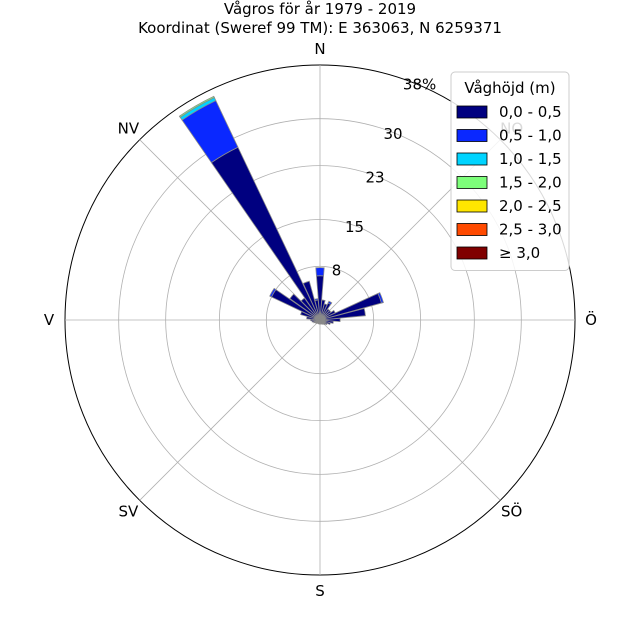 The height and width of the screenshot is (640, 640). I want to click on direction-label: S, so click(320, 591).